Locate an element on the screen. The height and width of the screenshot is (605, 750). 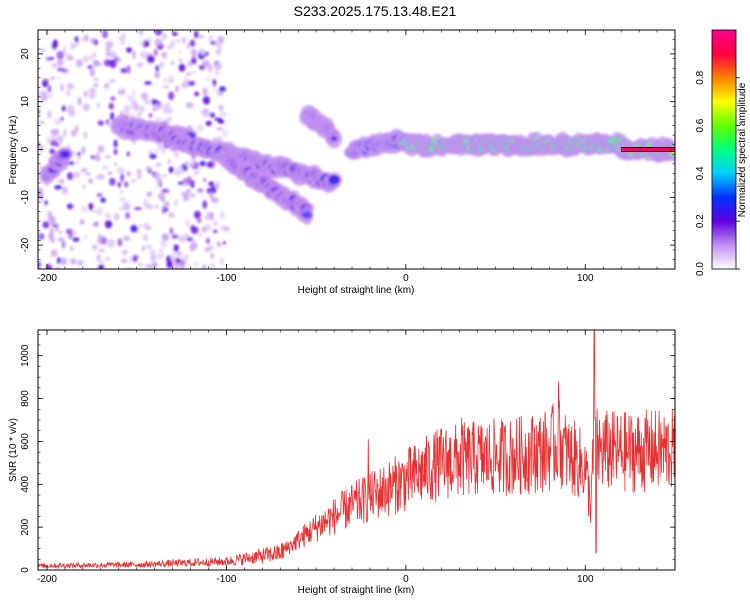
snr-y-tick-label: 200 is located at coordinates (25, 526).